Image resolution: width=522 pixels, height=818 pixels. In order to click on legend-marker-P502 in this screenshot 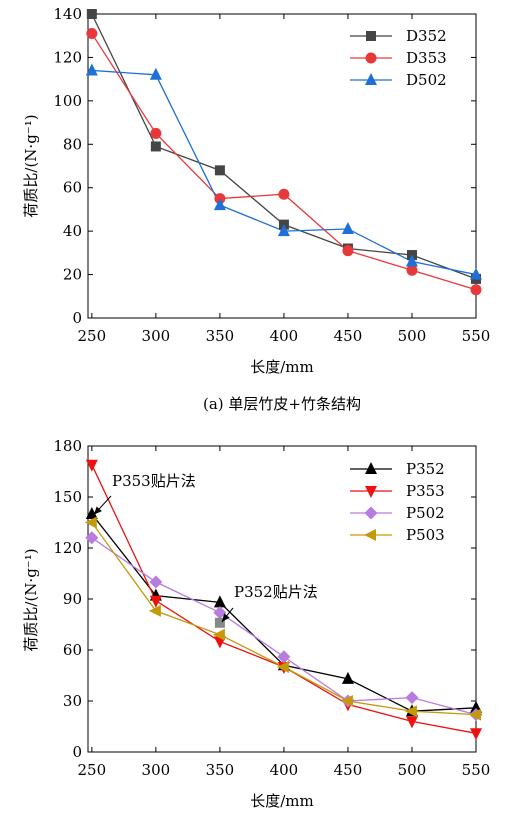, I will do `click(371, 513)`.